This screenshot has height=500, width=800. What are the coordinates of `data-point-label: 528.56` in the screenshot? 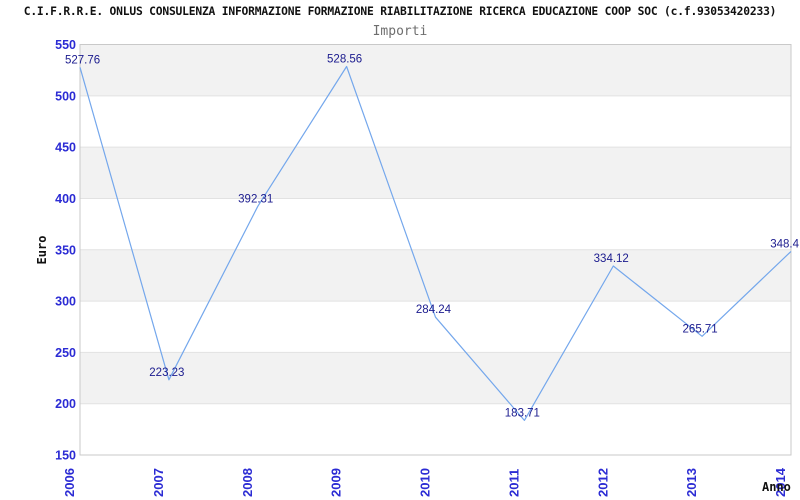 It's located at (344, 60).